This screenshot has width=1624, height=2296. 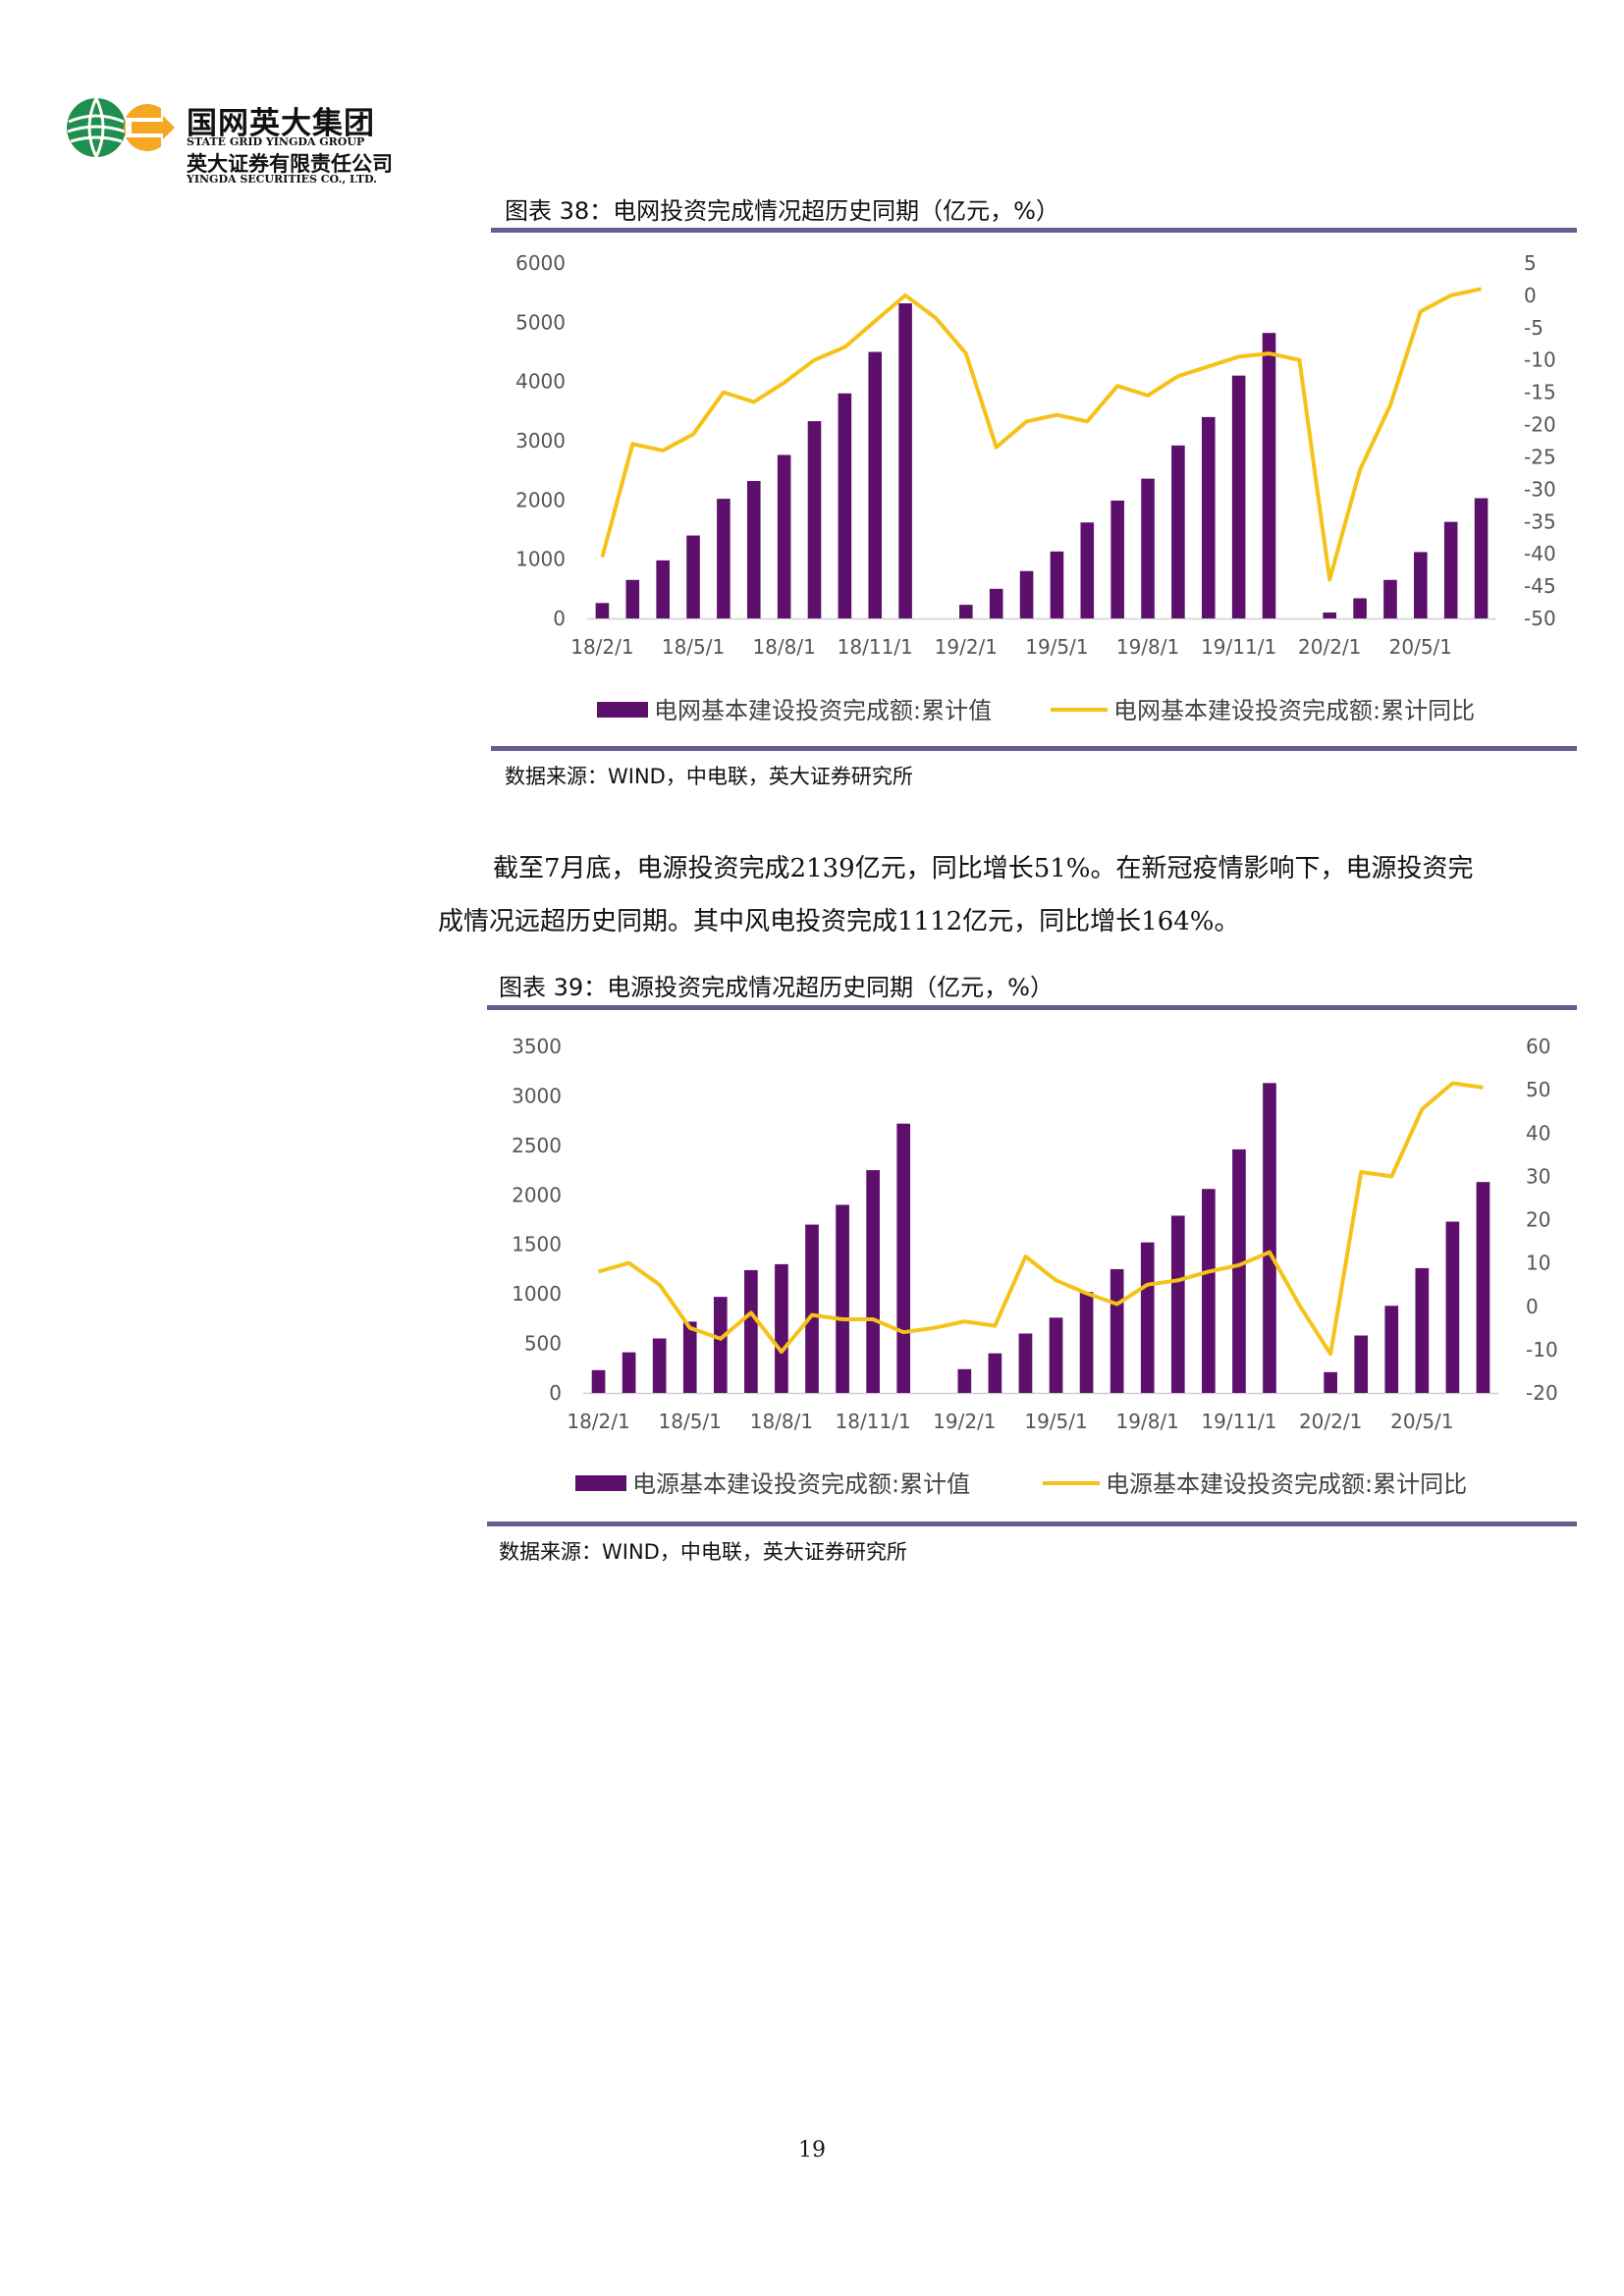 What do you see at coordinates (1420, 647) in the screenshot?
I see `chart38-x-tick-label: 20/5/1` at bounding box center [1420, 647].